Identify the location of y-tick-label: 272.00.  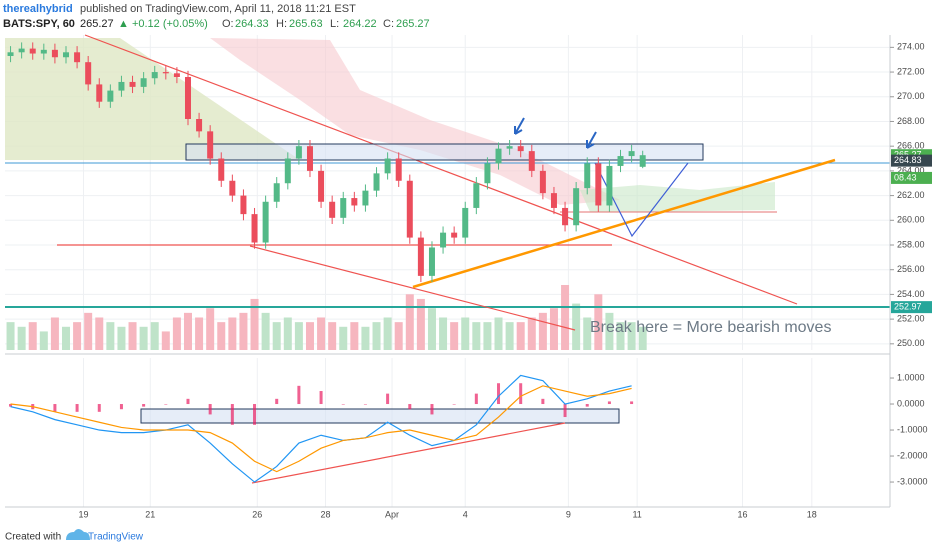
(911, 71).